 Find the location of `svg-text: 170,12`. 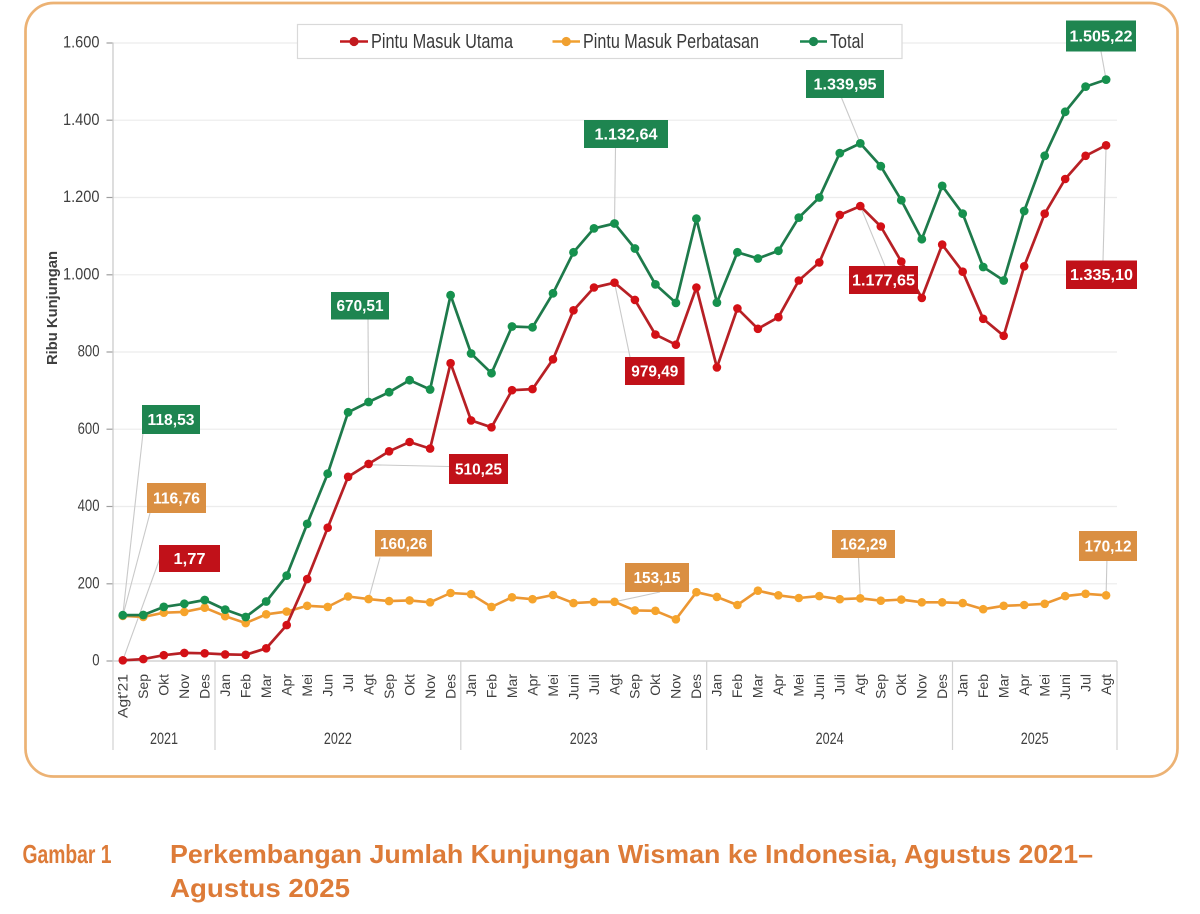

svg-text: 170,12 is located at coordinates (1108, 547).